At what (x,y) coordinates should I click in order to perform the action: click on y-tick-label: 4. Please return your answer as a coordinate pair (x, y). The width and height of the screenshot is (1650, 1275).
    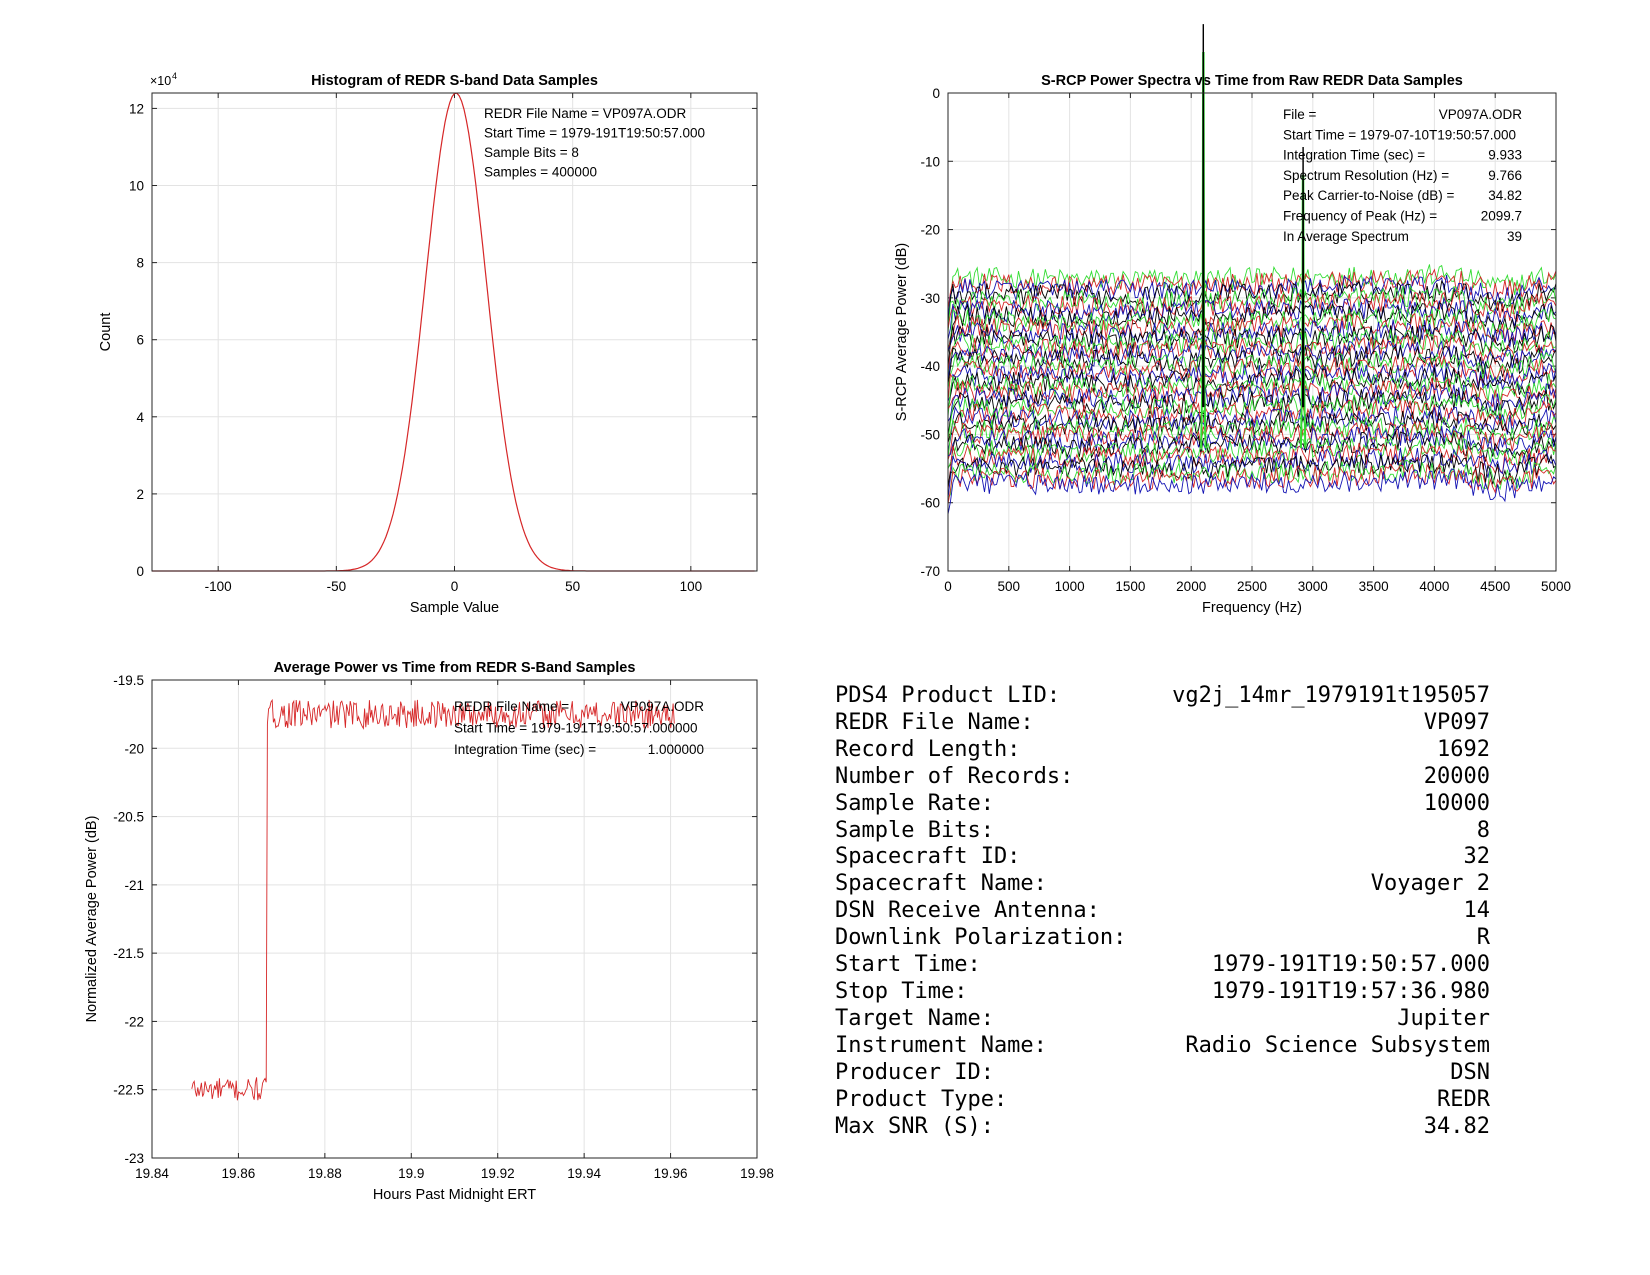
    Looking at the image, I should click on (140, 417).